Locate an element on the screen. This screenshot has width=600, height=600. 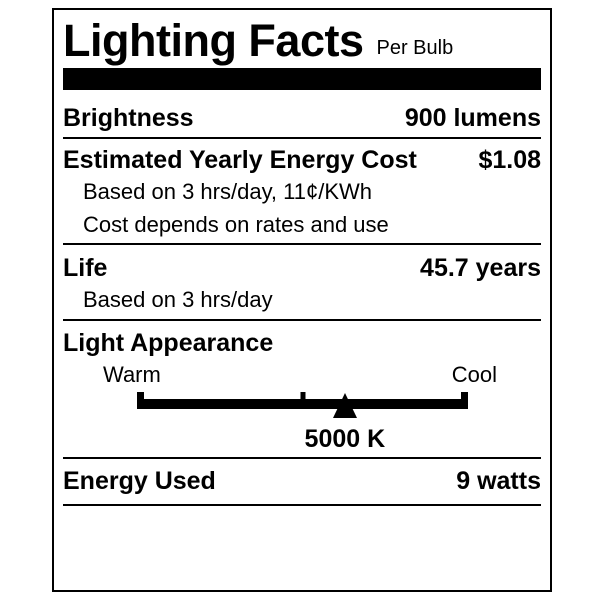
energy-cost-label: Estimated Yearly Energy Cost is located at coordinates (240, 160).